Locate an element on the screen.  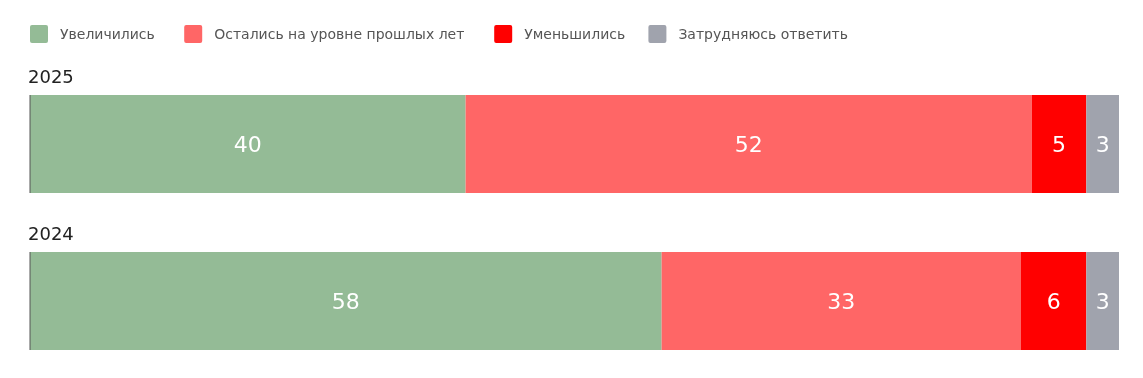
legend-label: Увеличились is located at coordinates (107, 33).